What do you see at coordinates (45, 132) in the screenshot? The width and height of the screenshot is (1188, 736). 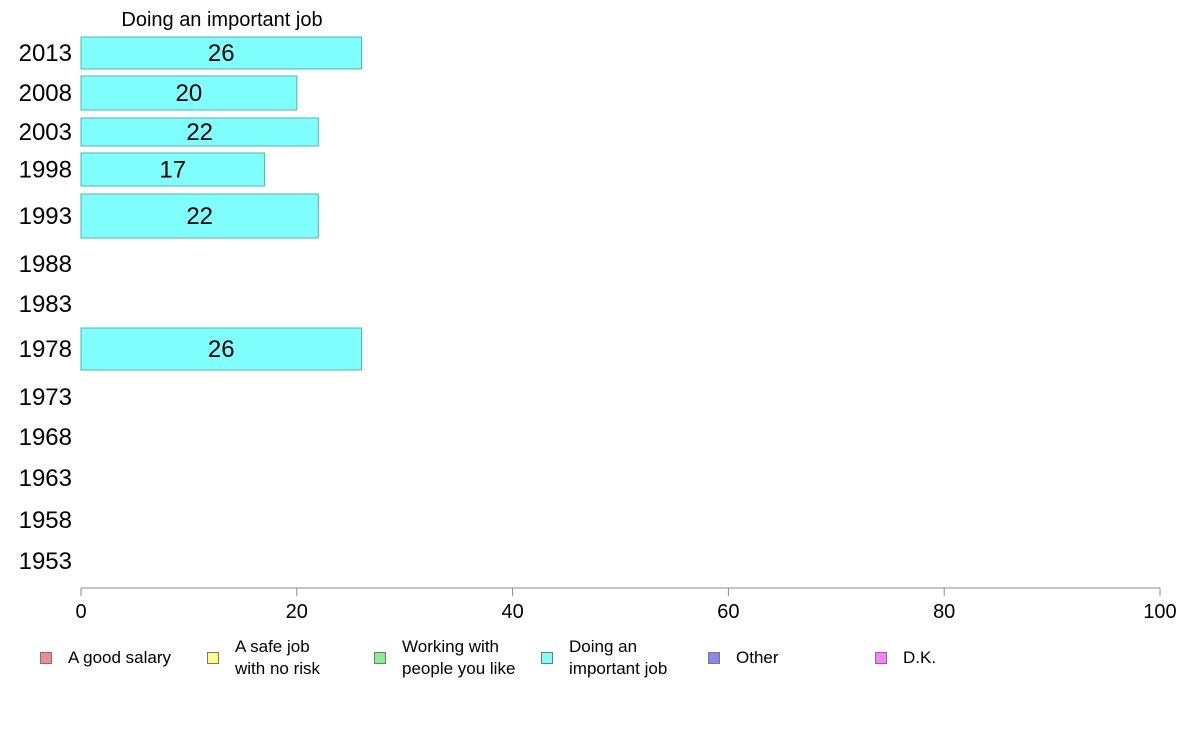 I see `y-tick-label-2003: 2003` at bounding box center [45, 132].